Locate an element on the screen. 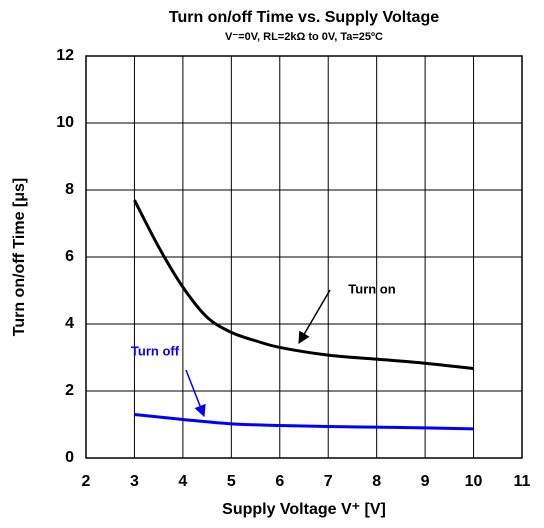  x-tick-label: 11 is located at coordinates (522, 481).